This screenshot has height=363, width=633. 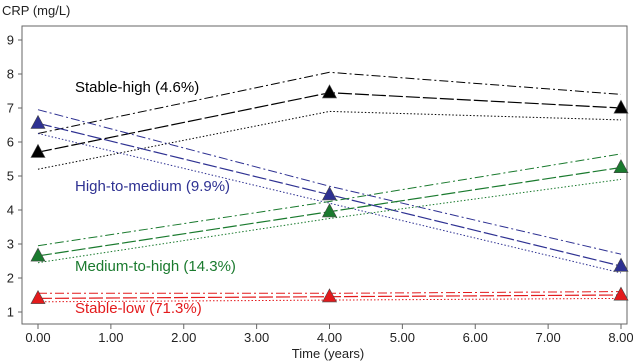 I want to click on y-axis-label: CRP (mg/L), so click(x=36, y=10).